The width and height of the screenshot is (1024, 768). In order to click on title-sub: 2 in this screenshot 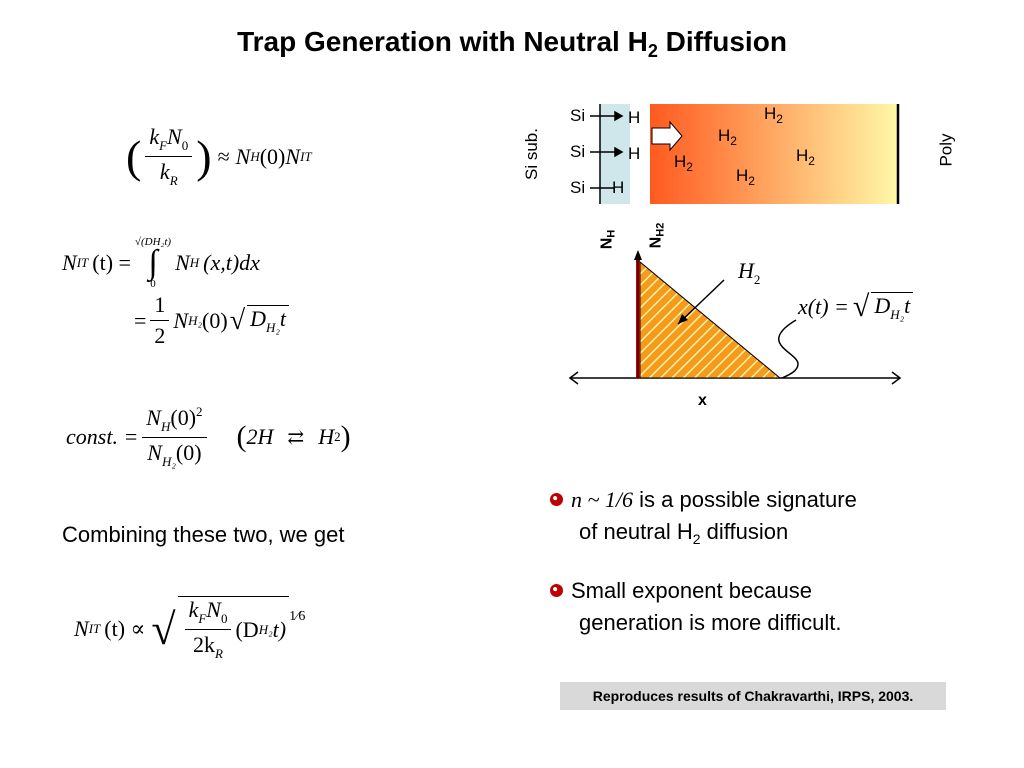, I will do `click(652, 51)`.